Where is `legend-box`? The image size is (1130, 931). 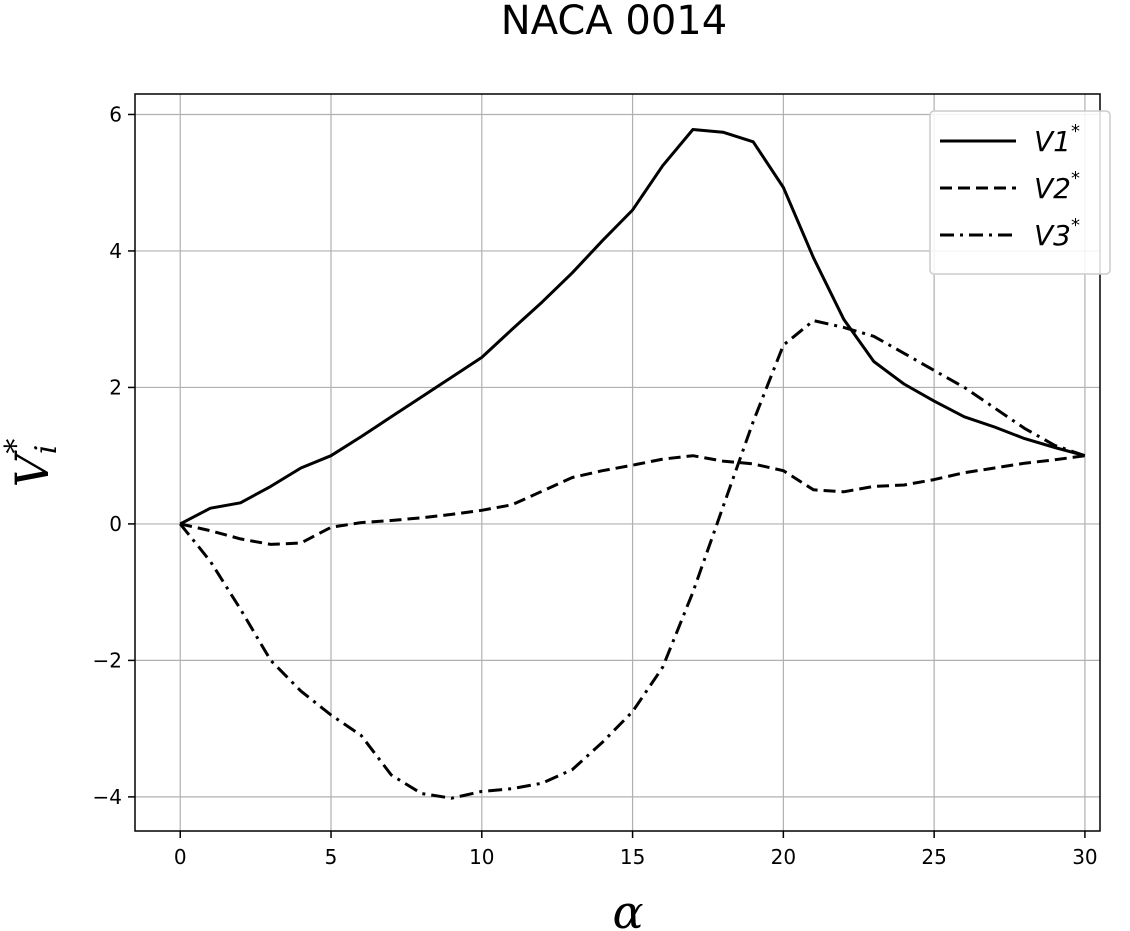 legend-box is located at coordinates (1020, 192).